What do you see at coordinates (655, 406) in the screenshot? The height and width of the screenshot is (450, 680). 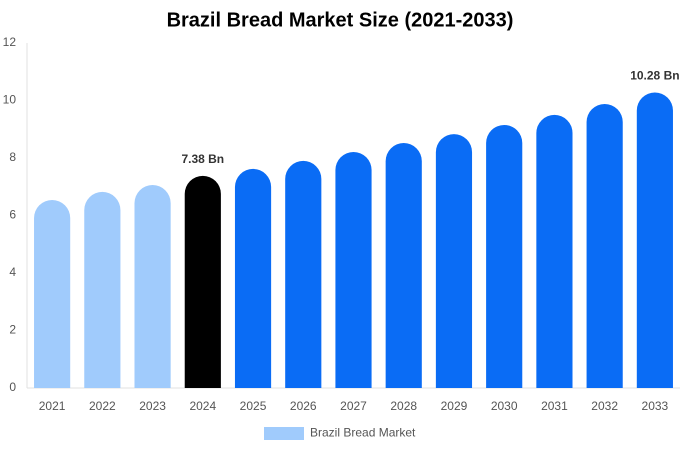 I see `x-tick-label: 2033` at bounding box center [655, 406].